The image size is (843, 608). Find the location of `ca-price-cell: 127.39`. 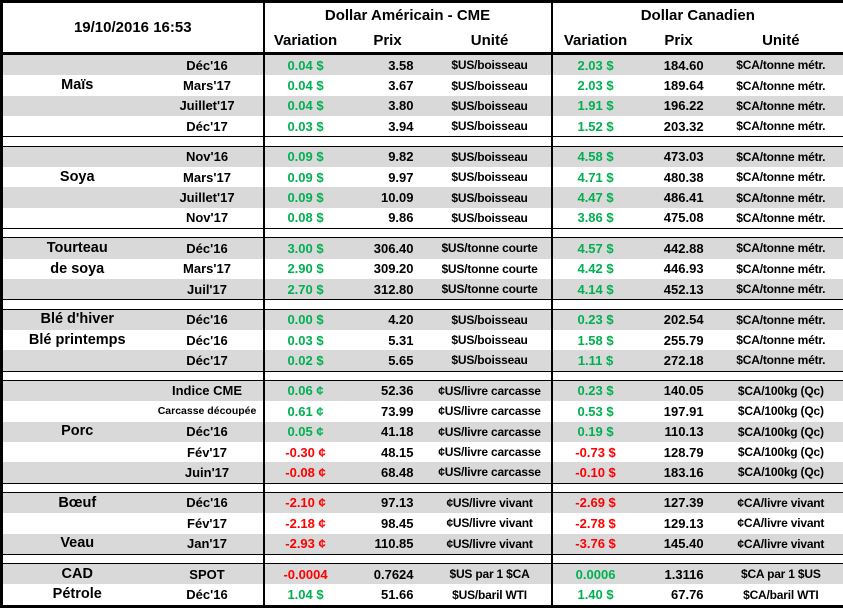

ca-price-cell: 127.39 is located at coordinates (678, 503).